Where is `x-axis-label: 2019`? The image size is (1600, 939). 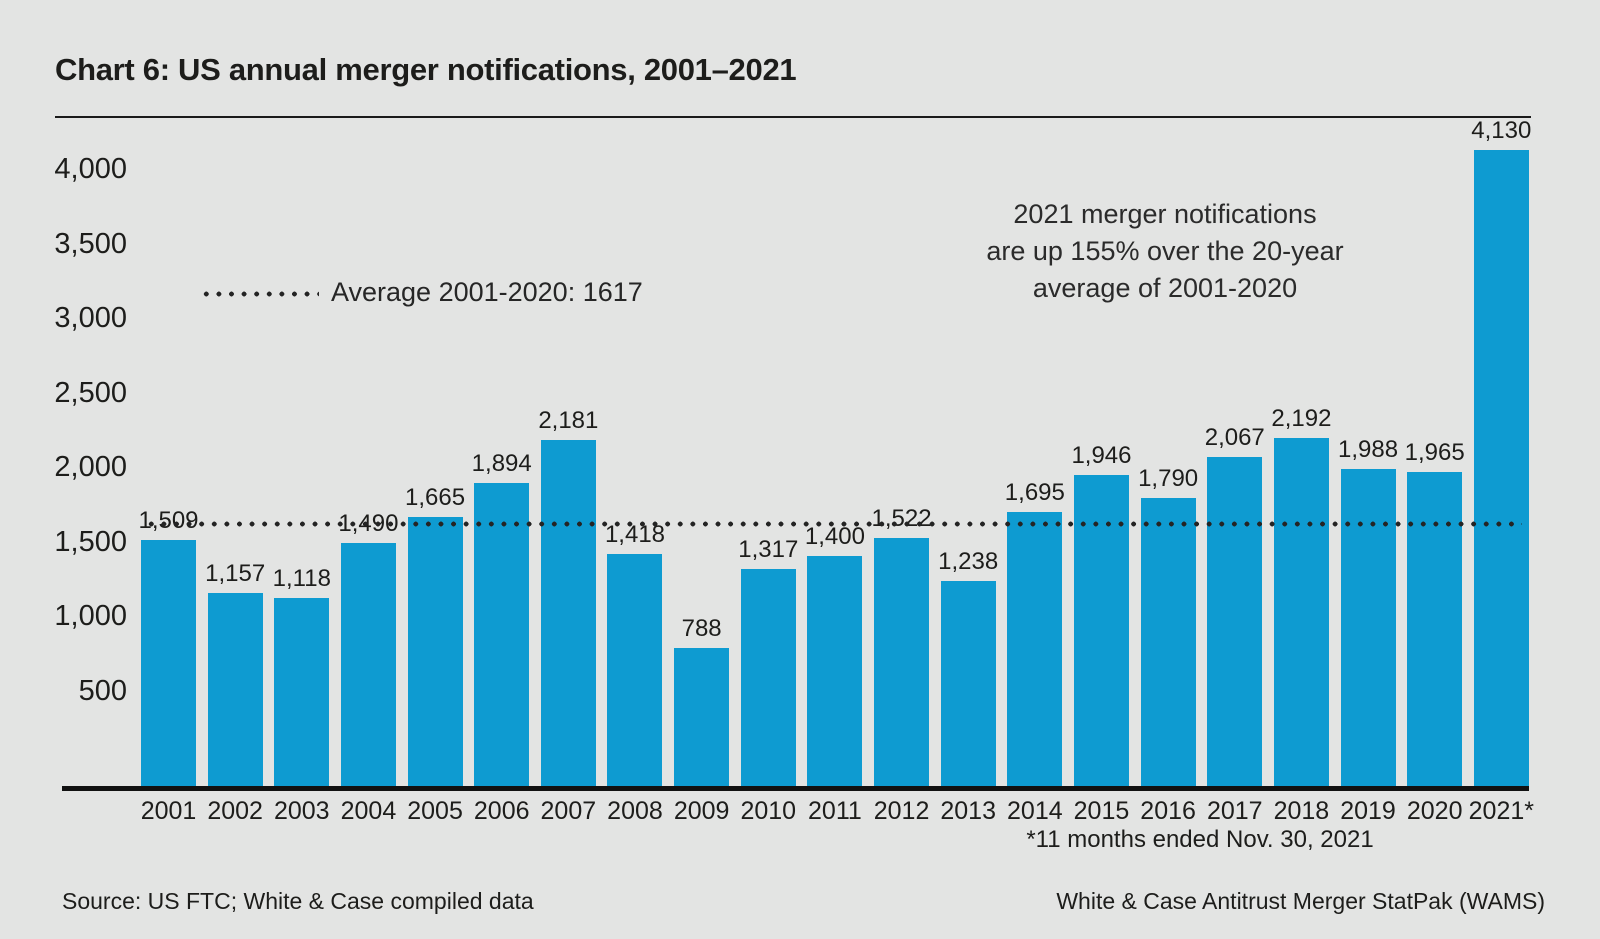
x-axis-label: 2019 is located at coordinates (1368, 811).